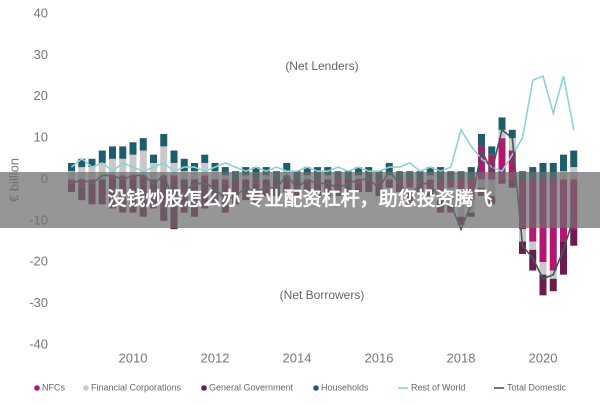  I want to click on y-tick-label: -20, so click(38, 261).